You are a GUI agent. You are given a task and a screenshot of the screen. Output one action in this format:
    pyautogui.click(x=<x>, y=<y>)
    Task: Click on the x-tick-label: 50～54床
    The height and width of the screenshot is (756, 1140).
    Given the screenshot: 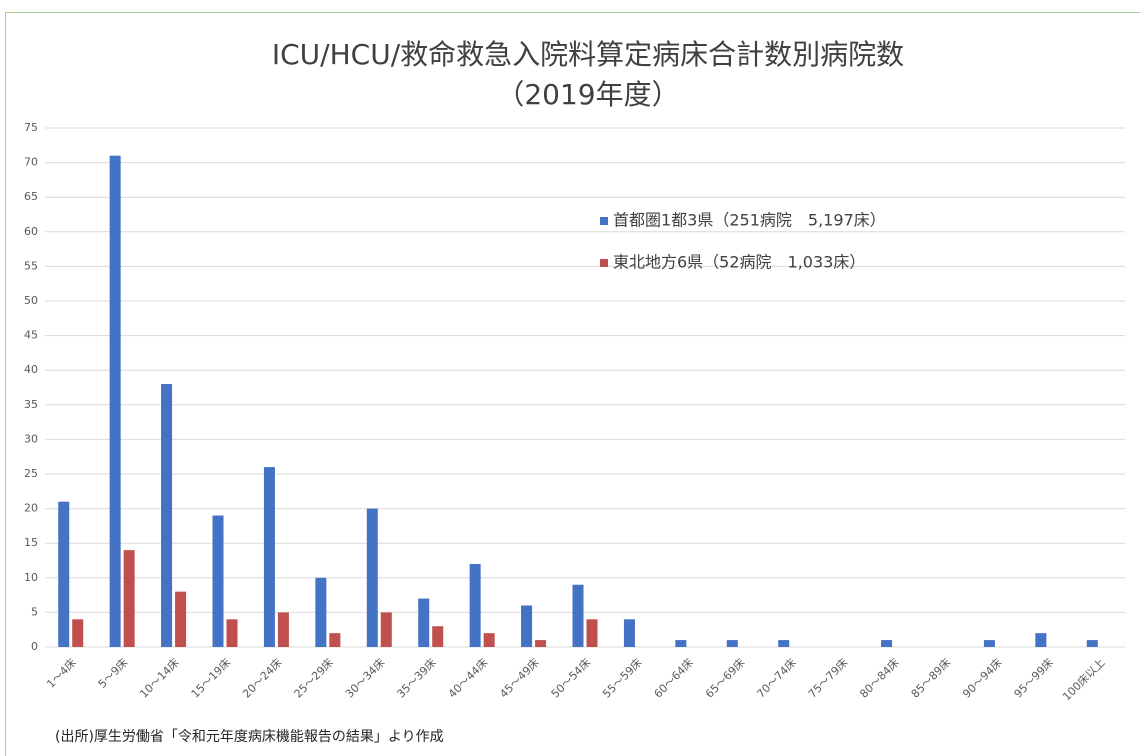 What is the action you would take?
    pyautogui.click(x=570, y=677)
    